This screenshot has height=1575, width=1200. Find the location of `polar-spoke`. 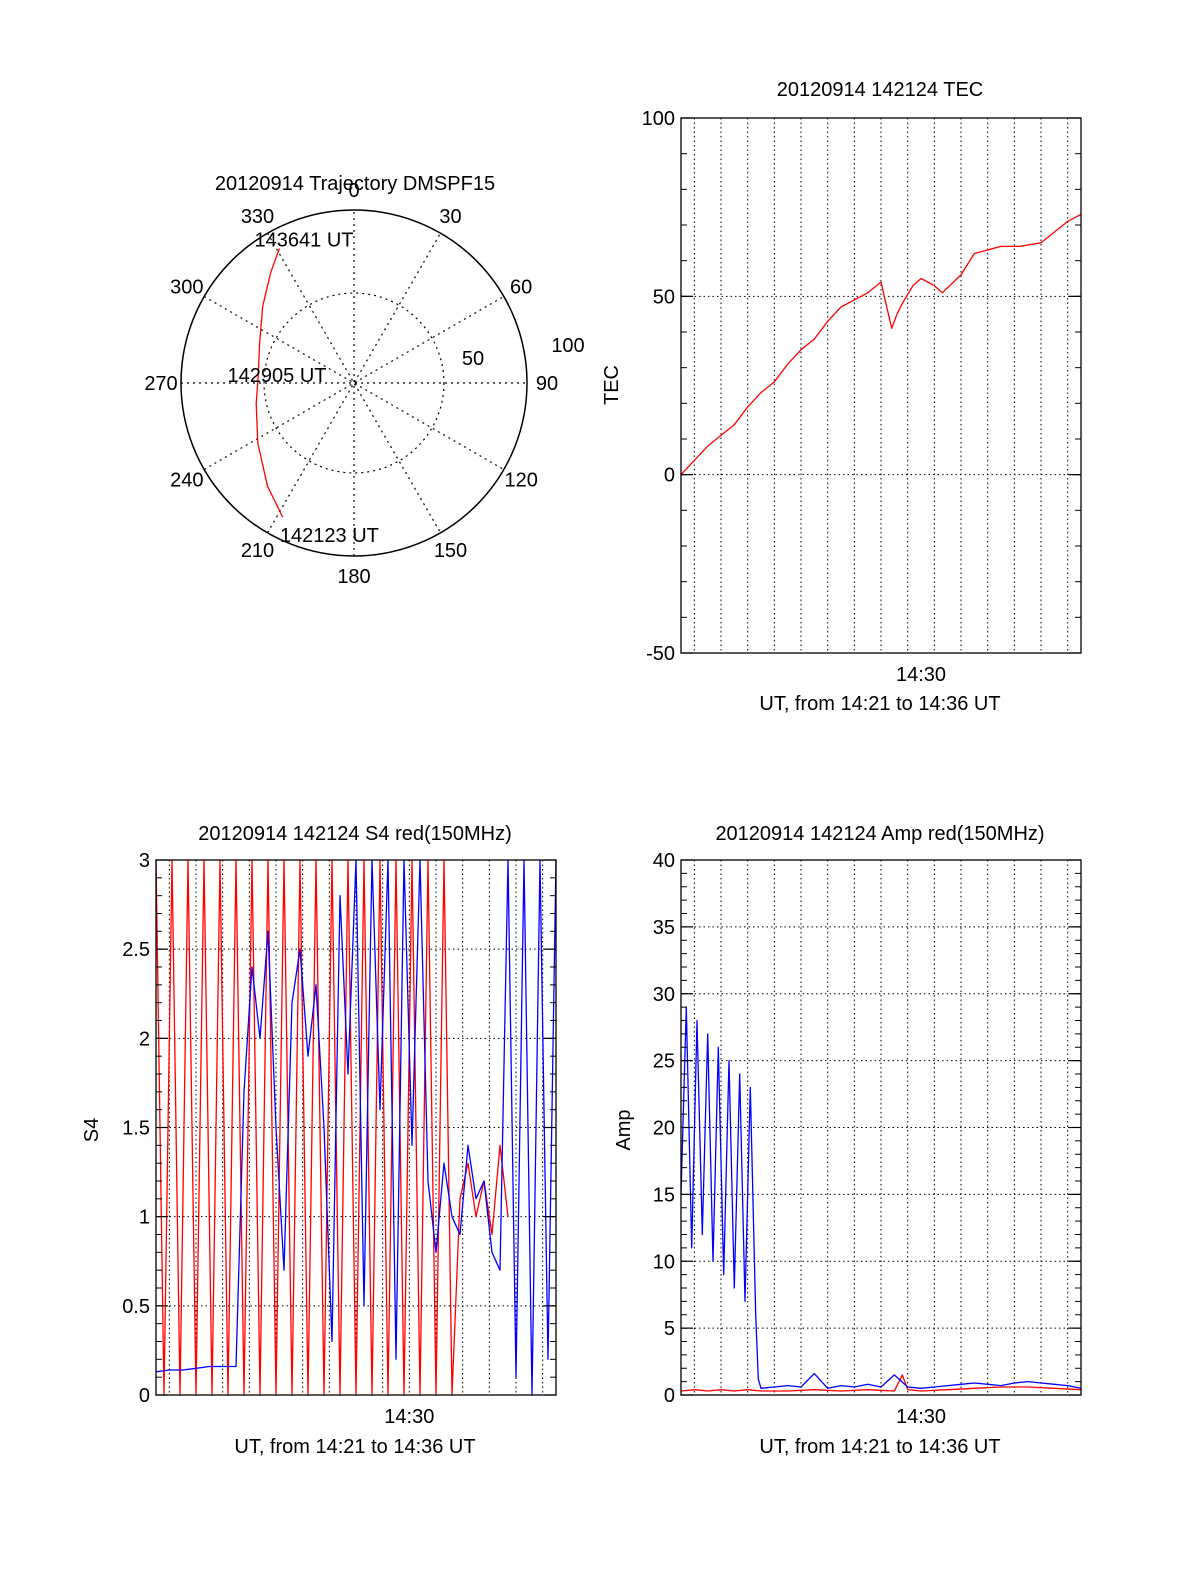

polar-spoke is located at coordinates (354, 383).